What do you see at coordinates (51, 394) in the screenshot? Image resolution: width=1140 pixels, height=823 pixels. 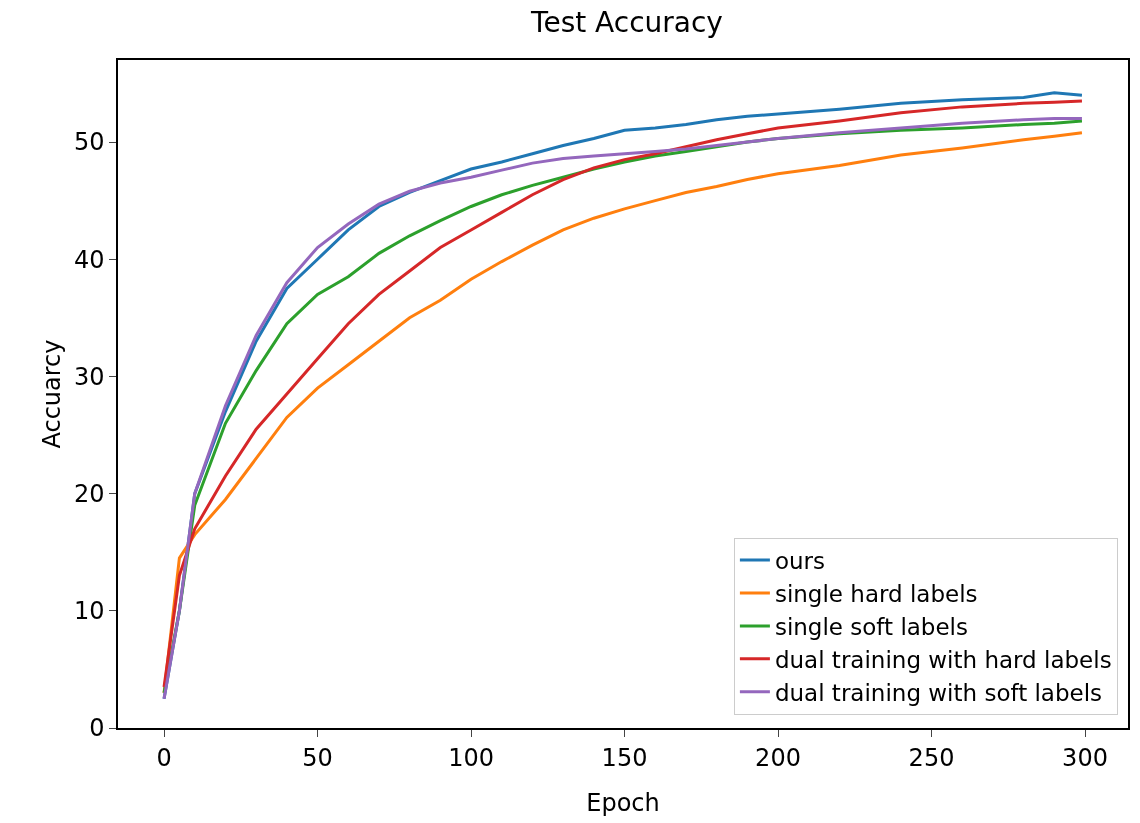 I see `y-axis-title: Accuarcy` at bounding box center [51, 394].